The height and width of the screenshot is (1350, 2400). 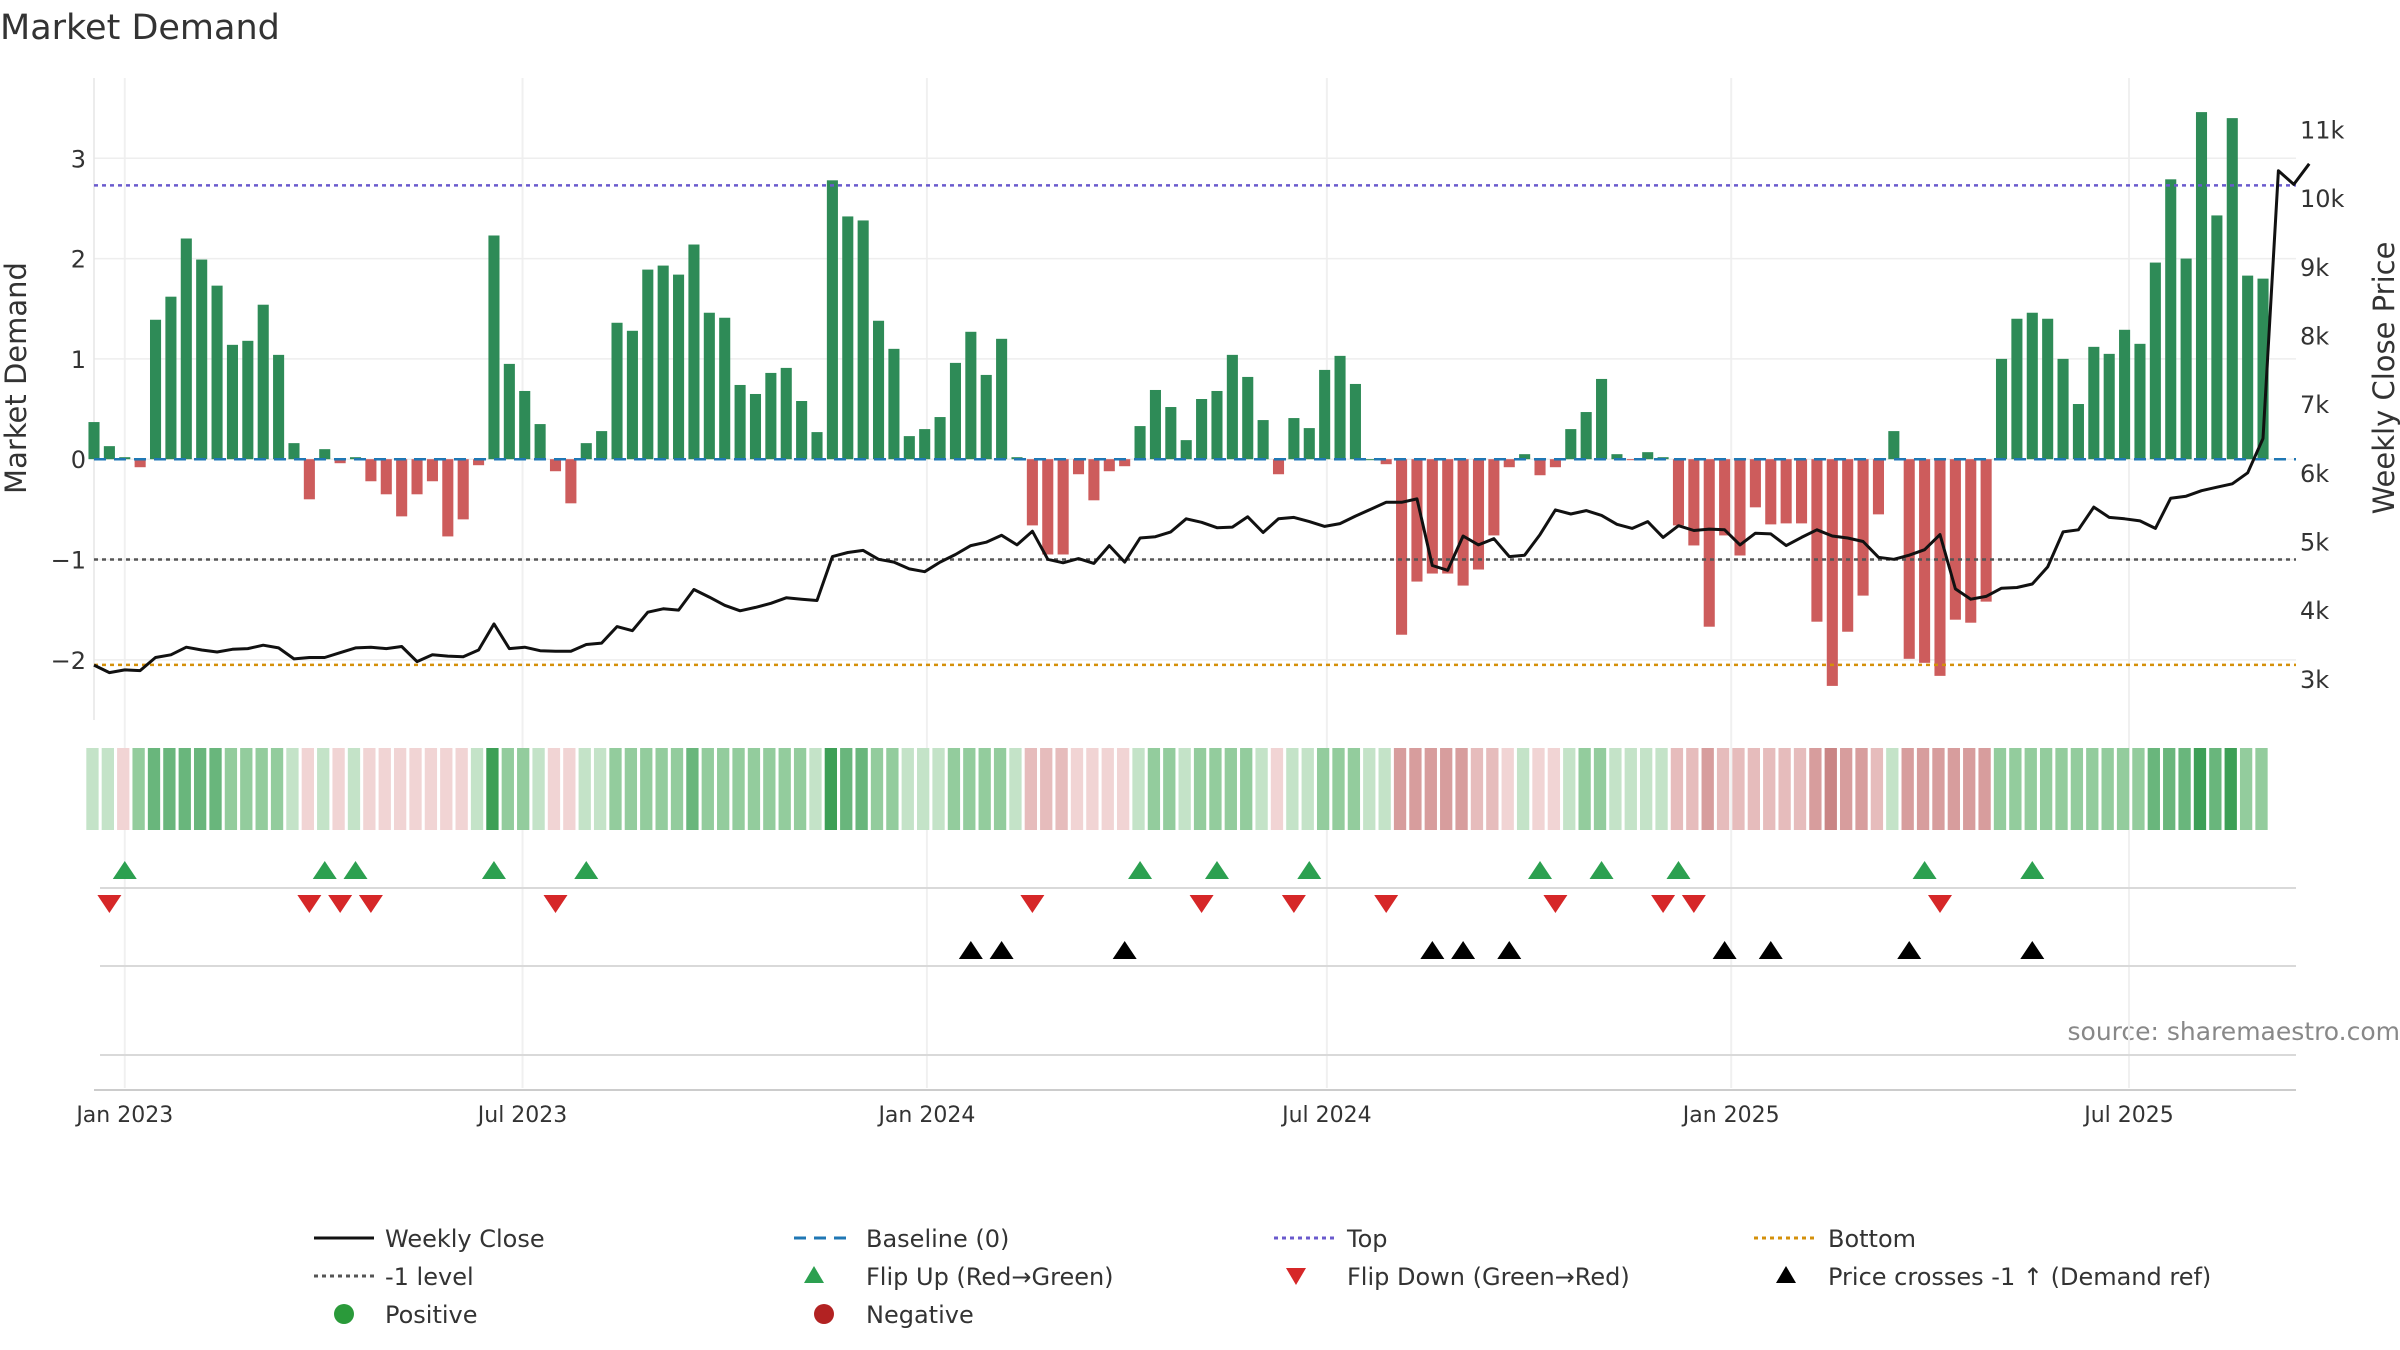 What do you see at coordinates (1786, 1274) in the screenshot?
I see `legend-icon-price-cross` at bounding box center [1786, 1274].